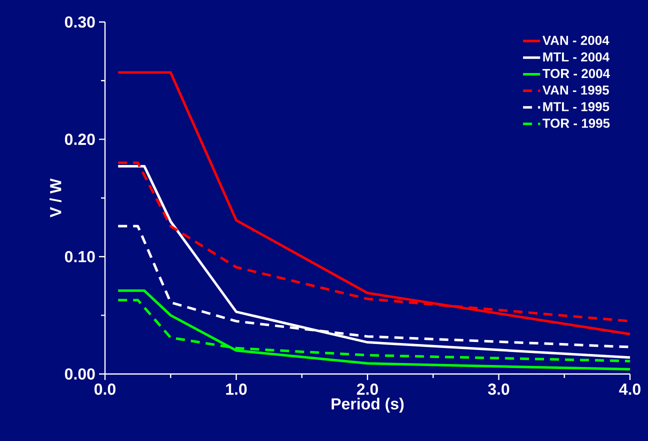 Image resolution: width=648 pixels, height=441 pixels. Describe the element at coordinates (629, 389) in the screenshot. I see `x-tick-label: 4.0` at that location.